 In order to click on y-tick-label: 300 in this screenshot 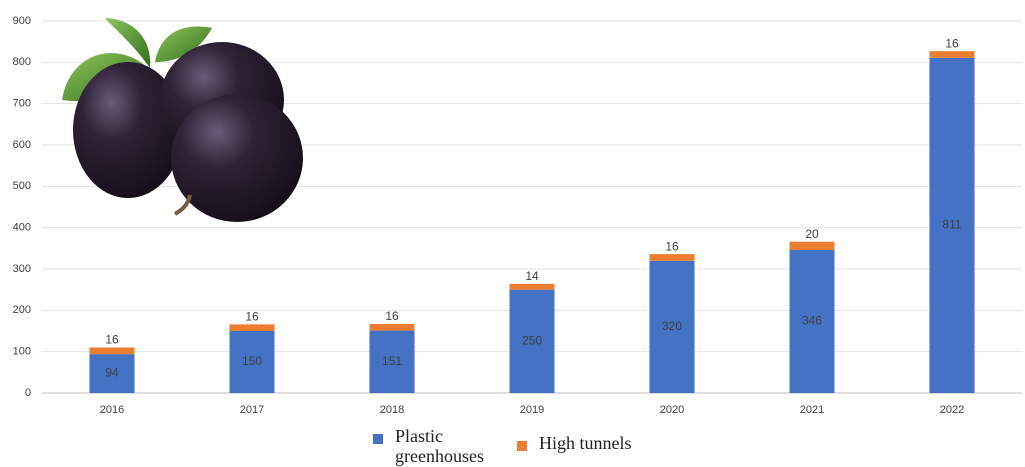, I will do `click(22, 269)`.